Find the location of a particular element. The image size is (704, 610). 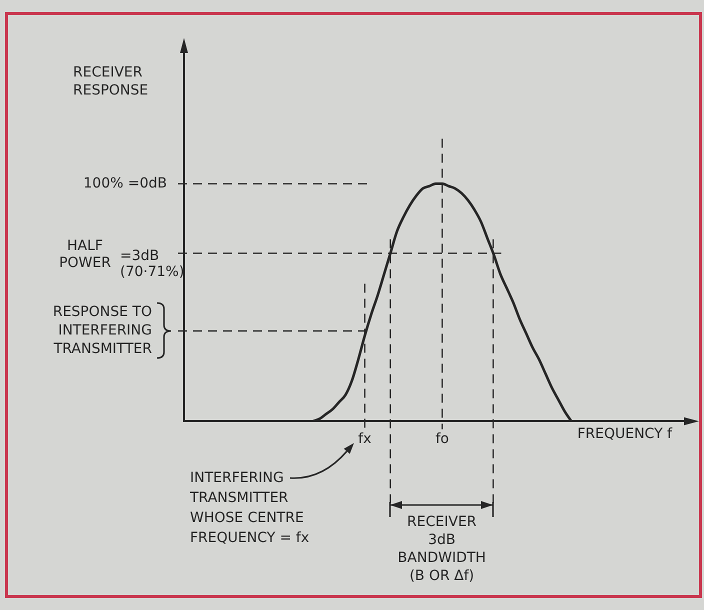

ref-line-label: 100% =0dB is located at coordinates (125, 183).